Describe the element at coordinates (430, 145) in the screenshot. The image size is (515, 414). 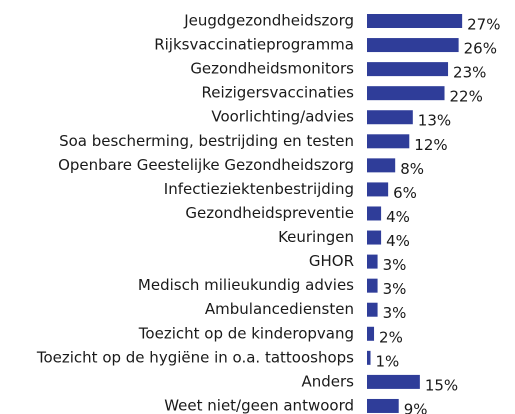
I see `value-label: 12%` at that location.